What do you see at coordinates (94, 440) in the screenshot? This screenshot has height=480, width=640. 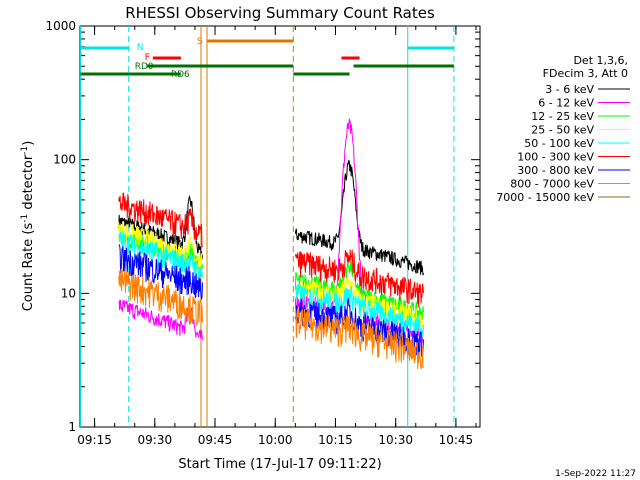 I see `x-tick-label: 09:15` at bounding box center [94, 440].